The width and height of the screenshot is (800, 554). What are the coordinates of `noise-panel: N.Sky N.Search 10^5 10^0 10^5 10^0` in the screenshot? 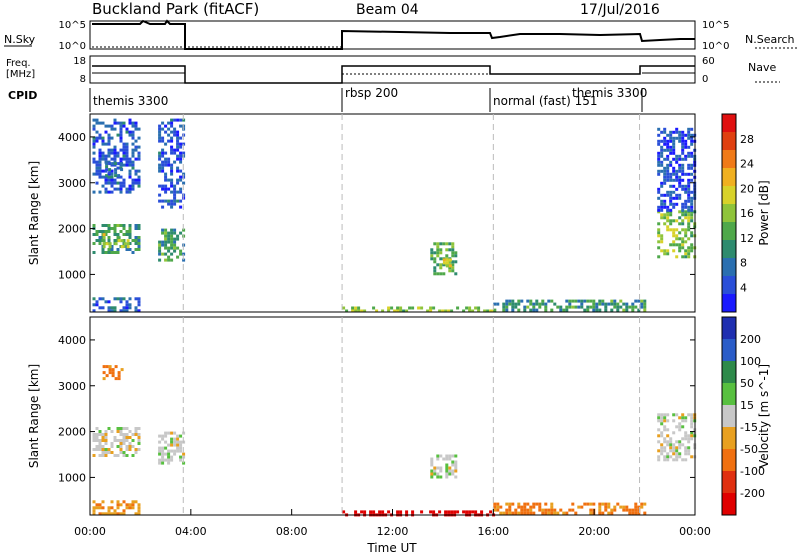 It's located at (400, 35).